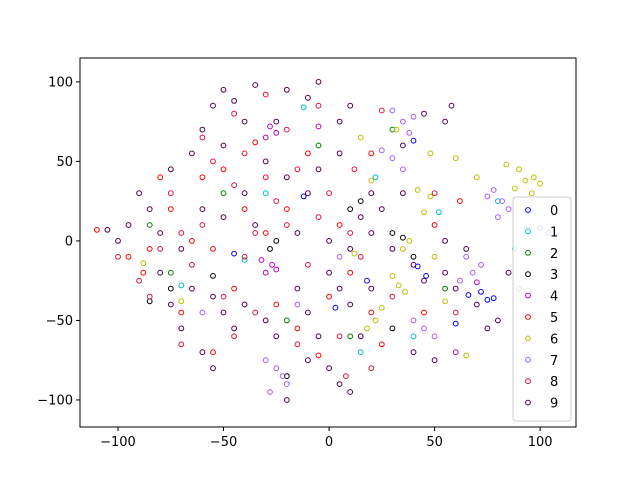 The width and height of the screenshot is (640, 480). What do you see at coordinates (69, 241) in the screenshot?
I see `y-tick-label: 0` at bounding box center [69, 241].